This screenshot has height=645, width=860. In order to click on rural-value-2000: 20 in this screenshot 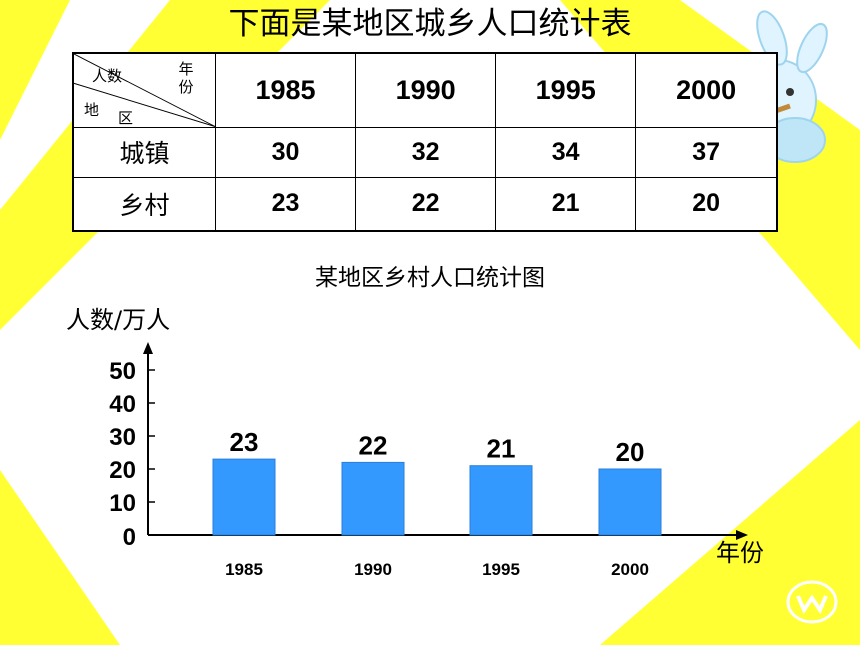, I will do `click(706, 204)`.